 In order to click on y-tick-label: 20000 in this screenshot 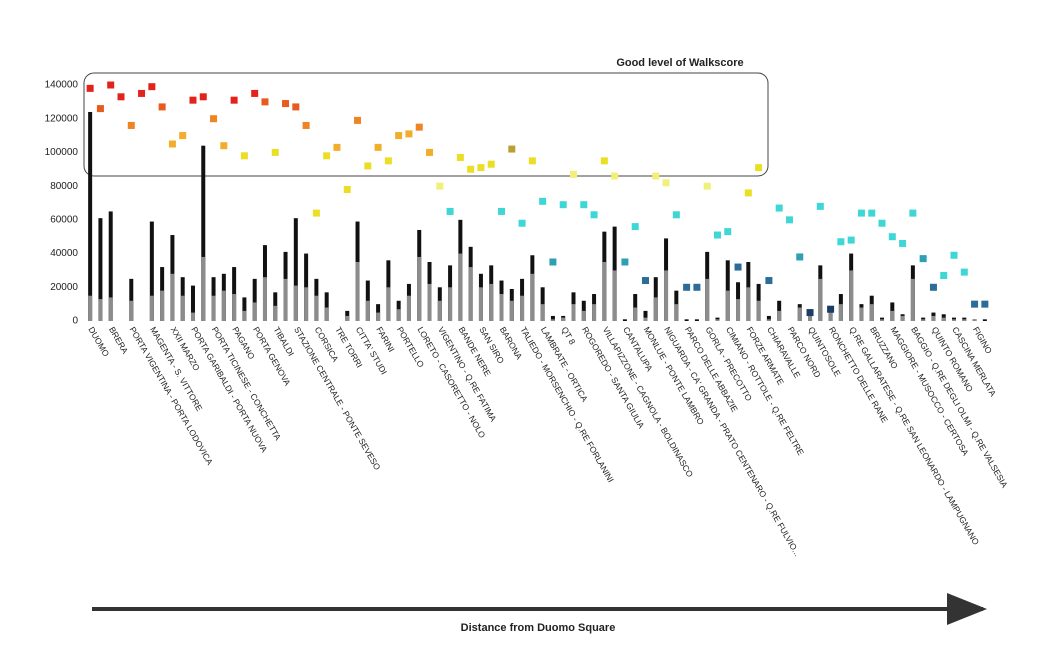, I will do `click(64, 287)`.